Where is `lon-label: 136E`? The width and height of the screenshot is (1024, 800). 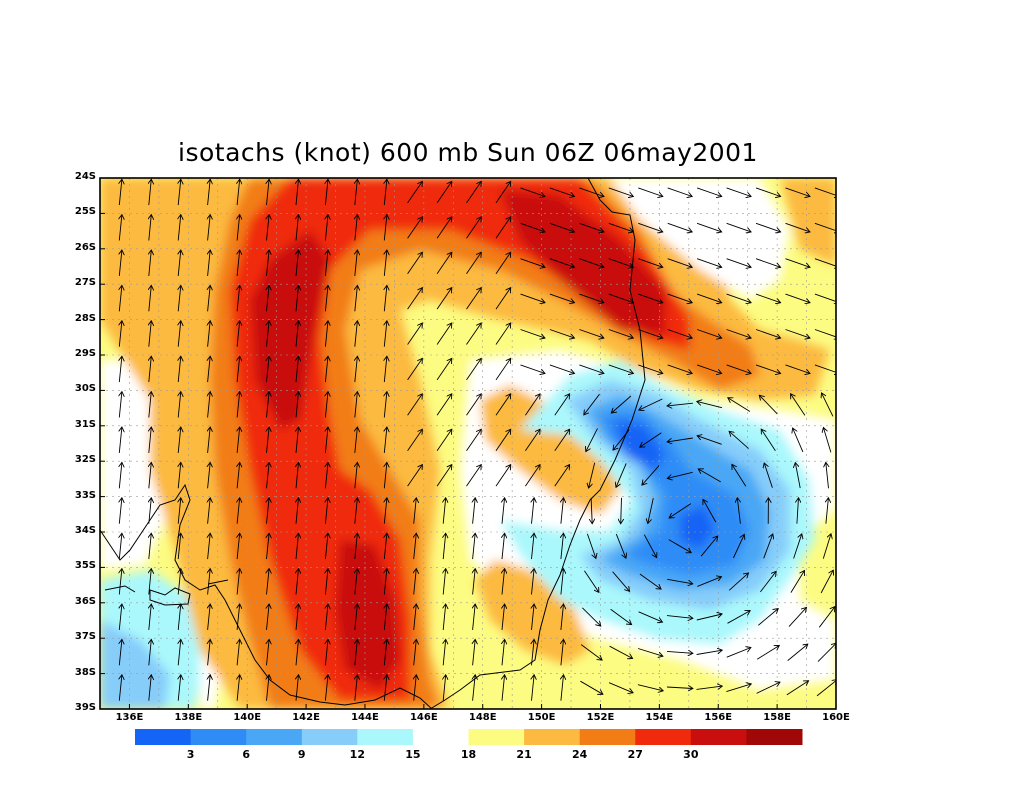 lon-label: 136E is located at coordinates (129, 717).